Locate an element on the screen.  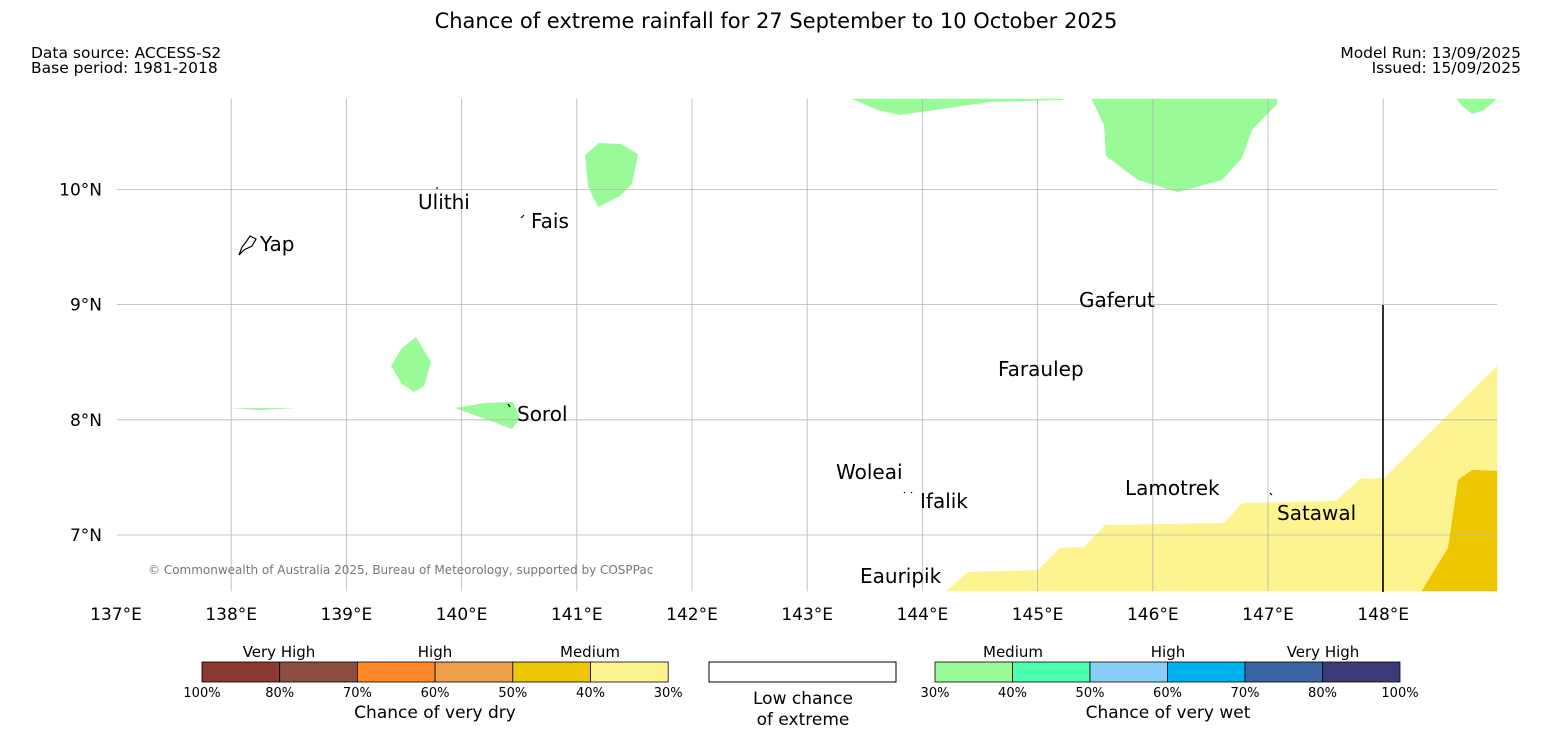
legend-dry-tick: 50% is located at coordinates (512, 693).